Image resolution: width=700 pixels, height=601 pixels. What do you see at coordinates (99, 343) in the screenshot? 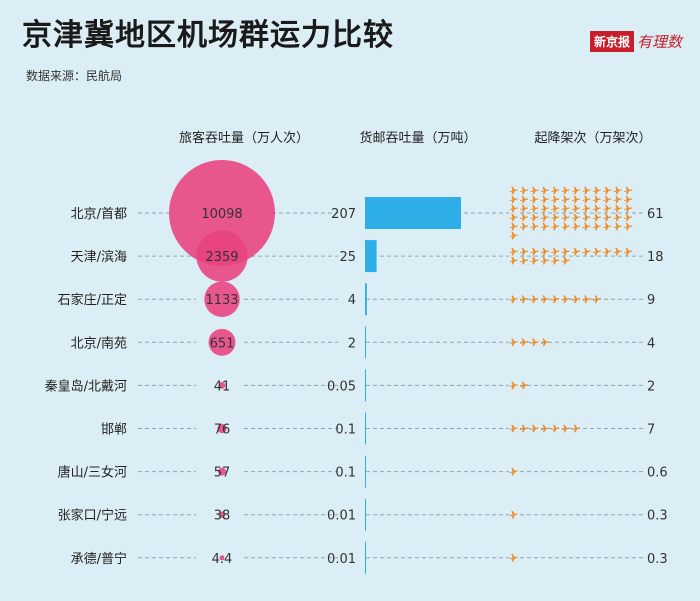
I see `category-label: 北京/南苑` at bounding box center [99, 343].